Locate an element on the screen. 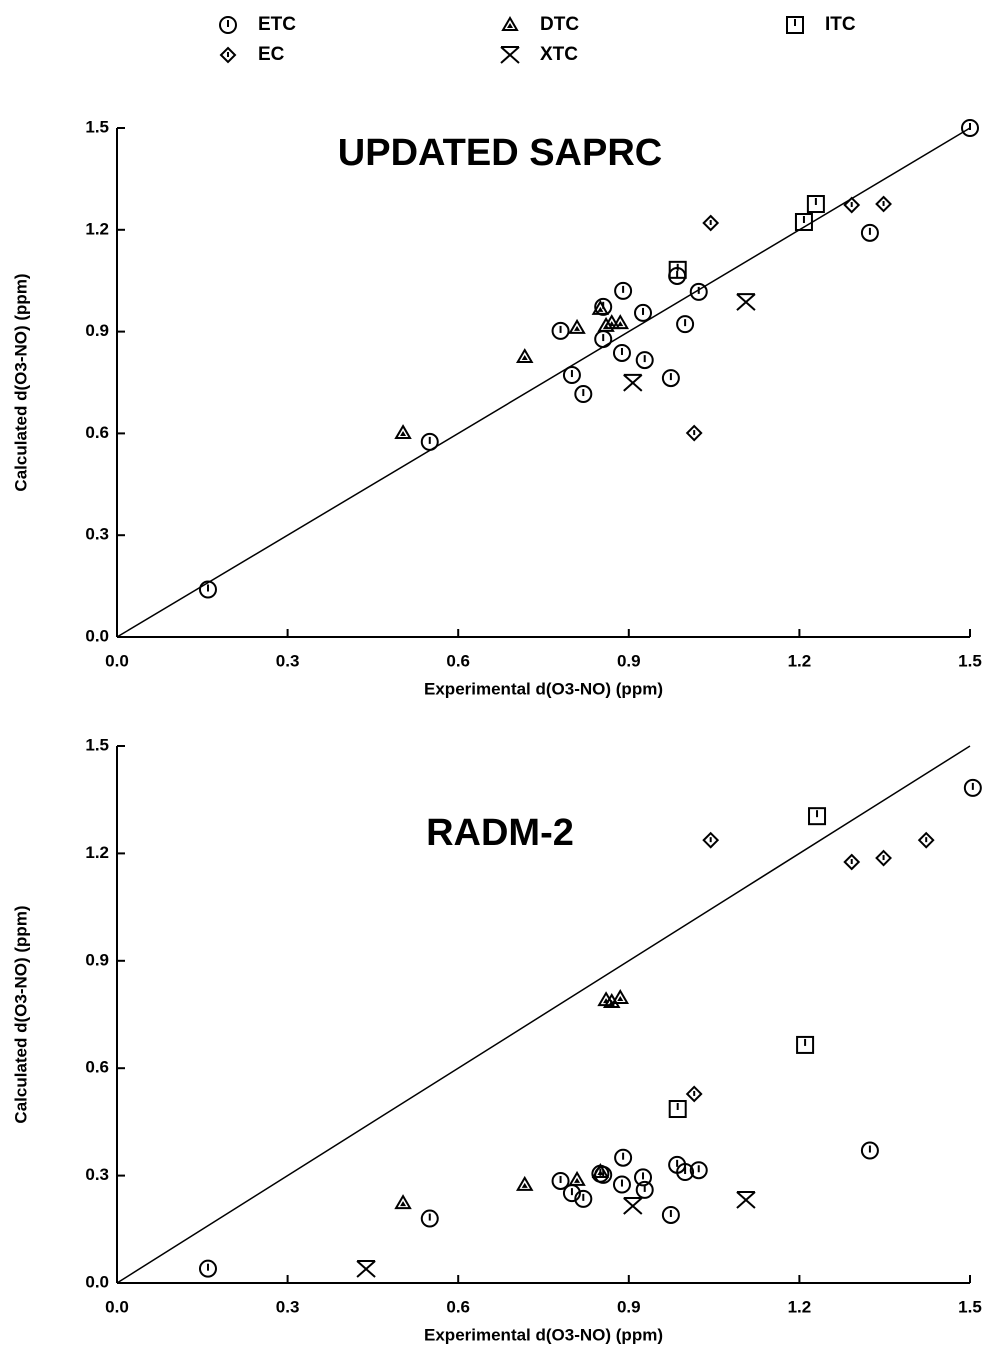 The width and height of the screenshot is (989, 1353). chart-title: RADM-2 is located at coordinates (500, 833).